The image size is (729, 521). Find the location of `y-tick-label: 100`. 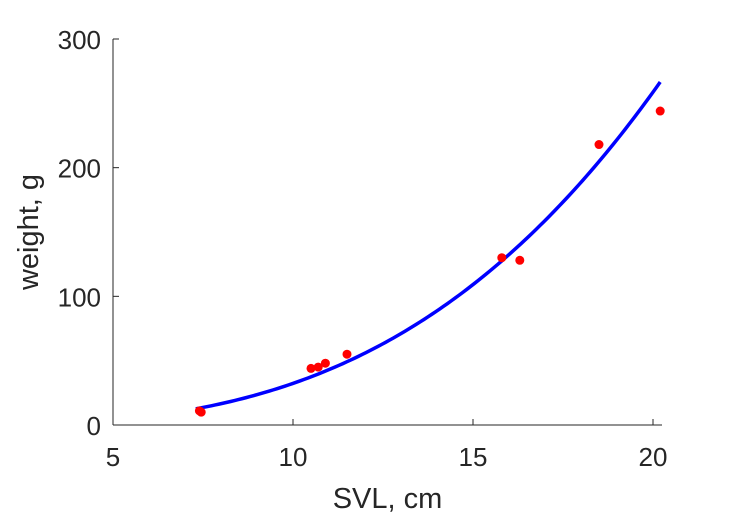

y-tick-label: 100 is located at coordinates (79, 297).